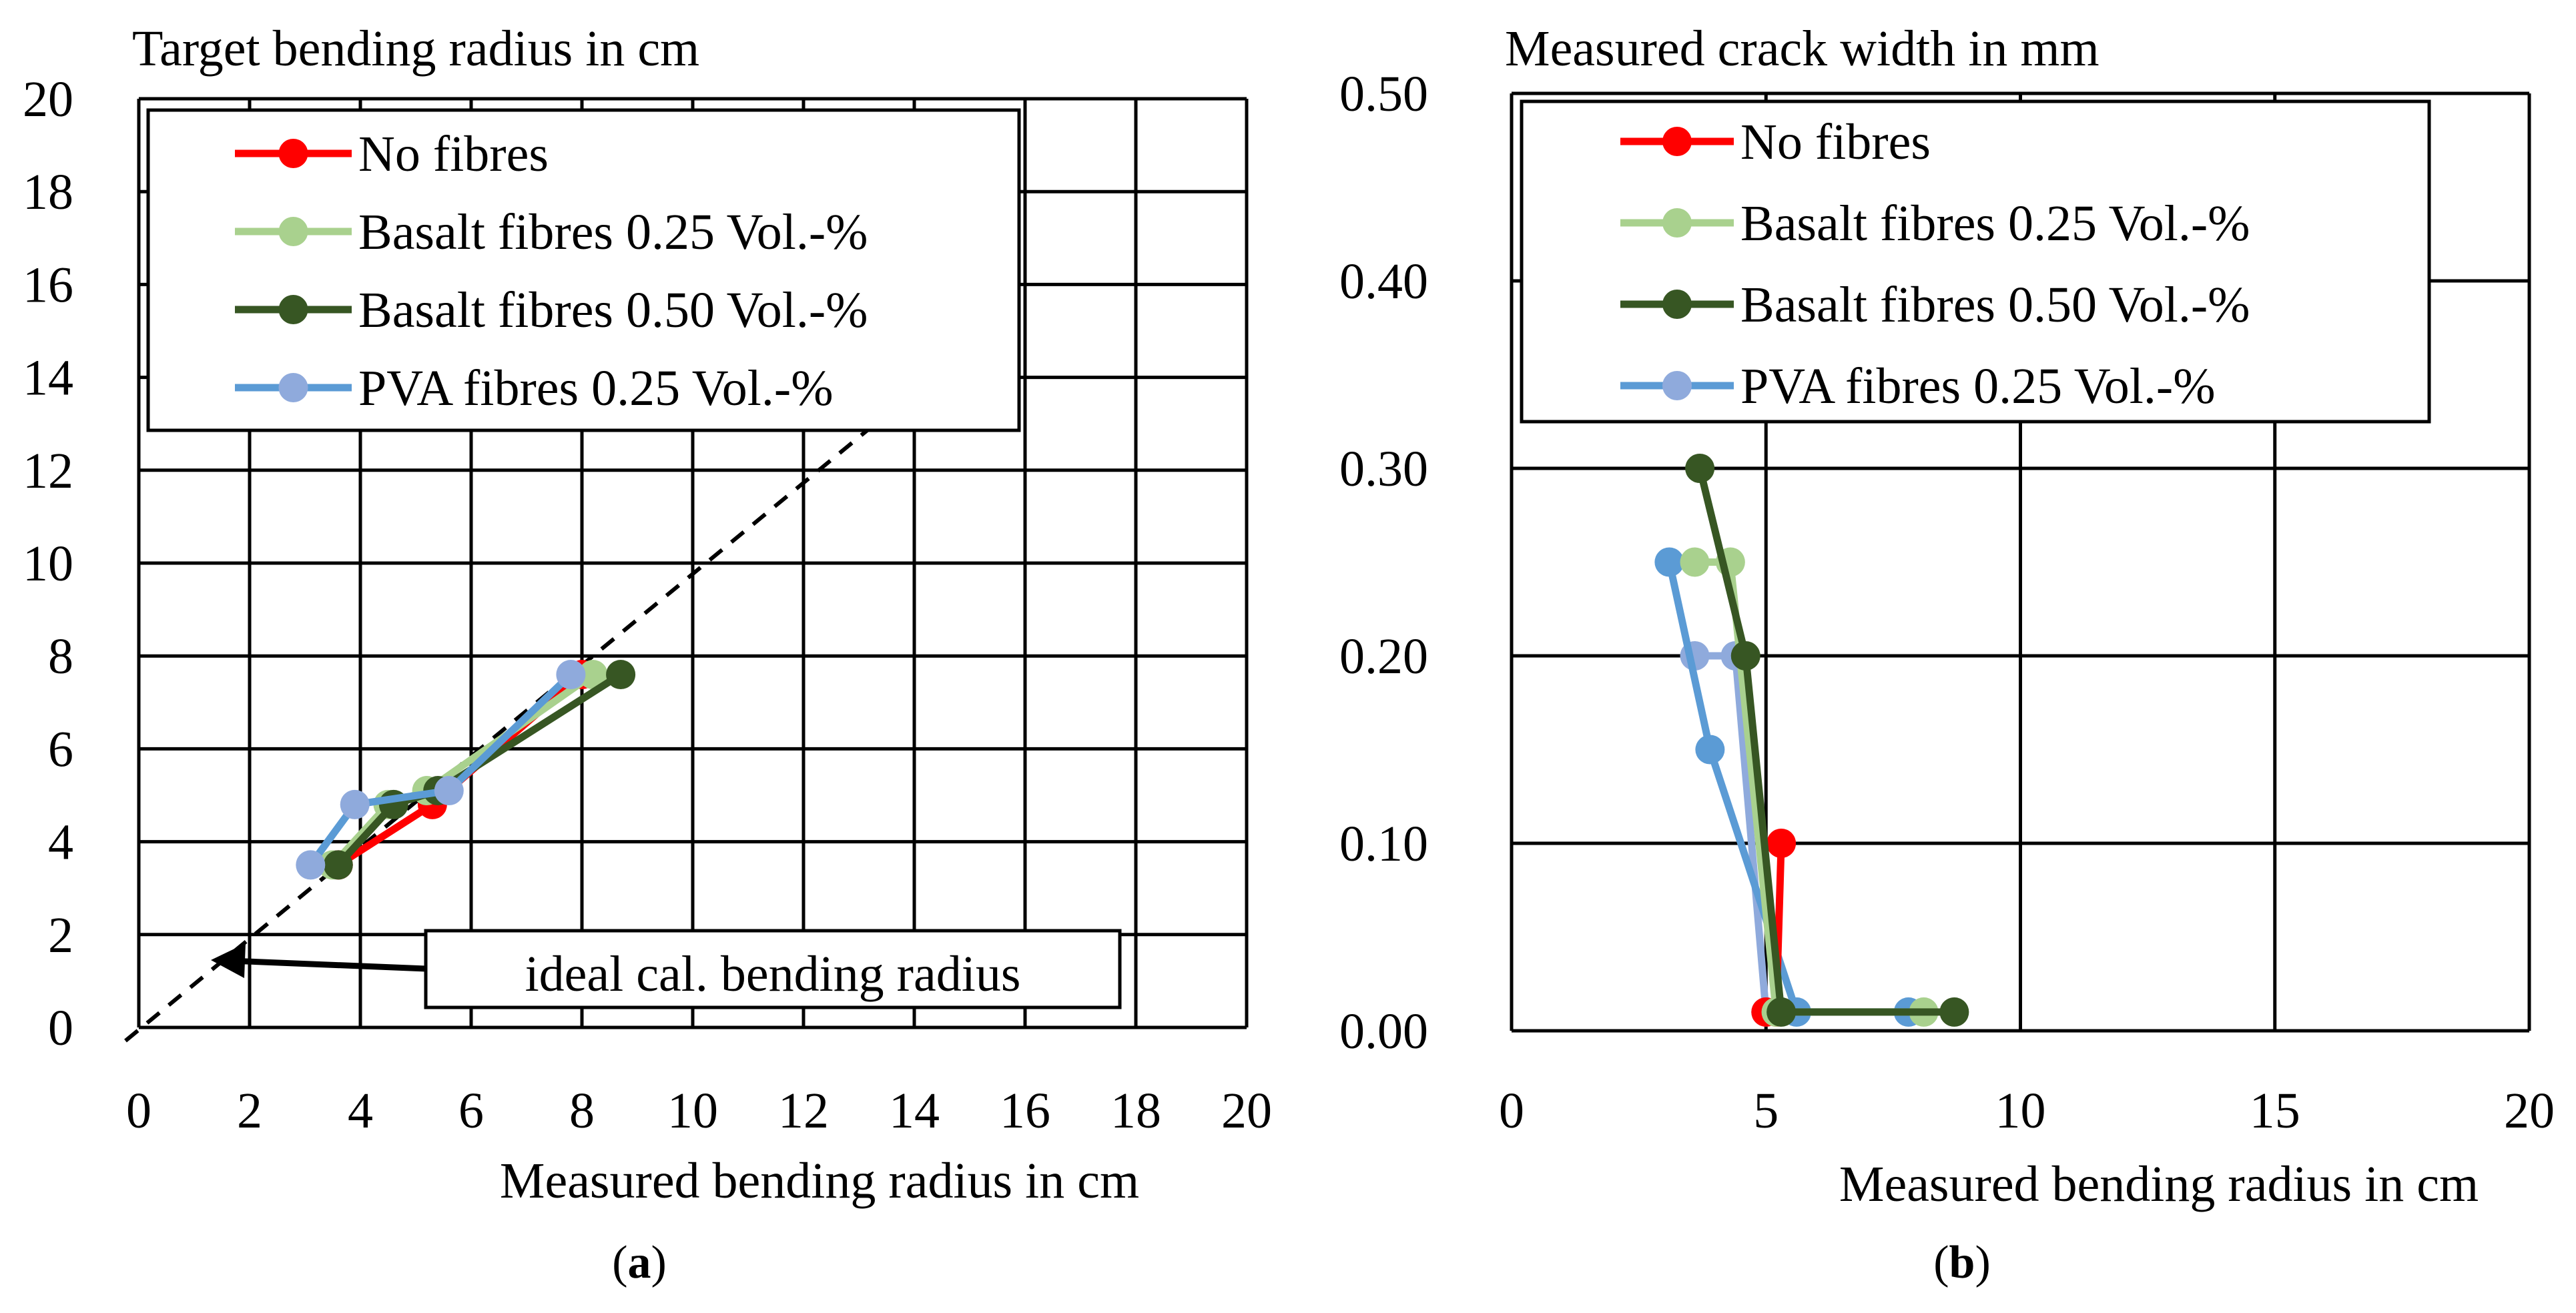  What do you see at coordinates (639, 1262) in the screenshot?
I see `panel-a-label: (a)` at bounding box center [639, 1262].